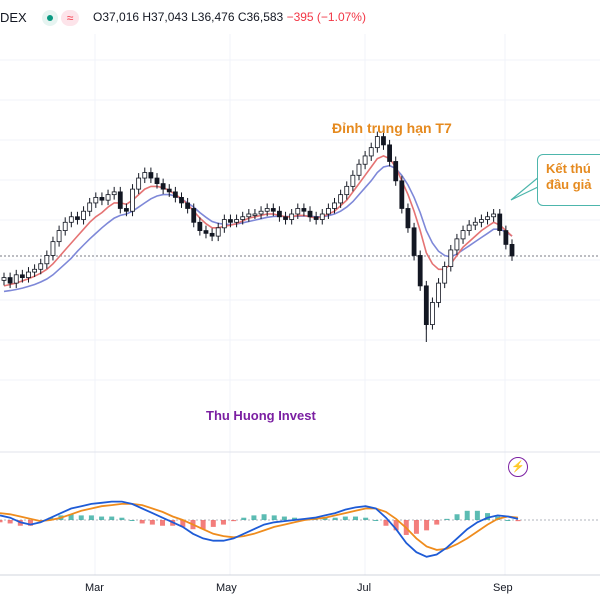 The image size is (600, 600). What do you see at coordinates (259, 529) in the screenshot?
I see `macd-line` at bounding box center [259, 529].